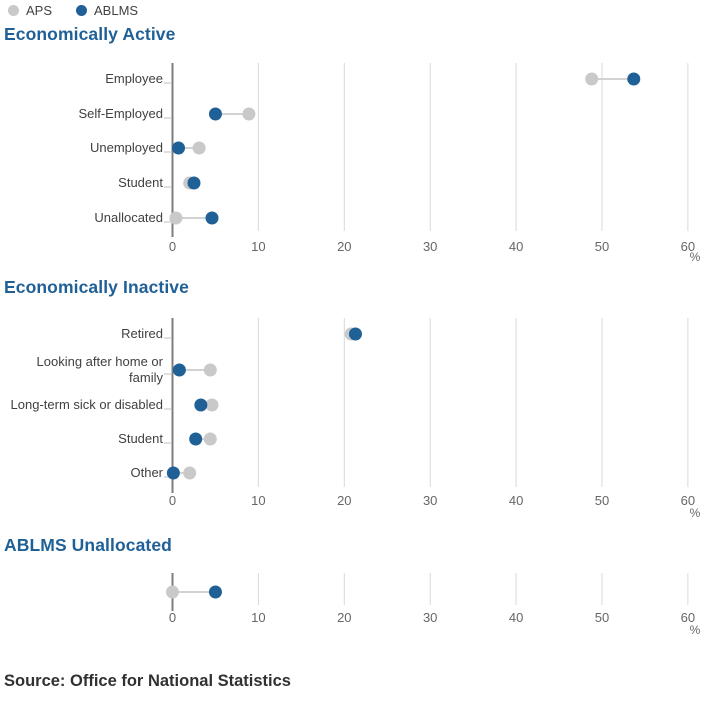  What do you see at coordinates (88, 545) in the screenshot?
I see `chart-title: ABLMS Unallocated` at bounding box center [88, 545].